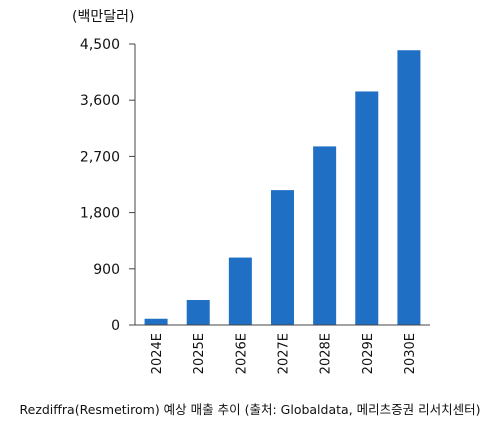 This screenshot has height=425, width=500. Describe the element at coordinates (367, 208) in the screenshot. I see `bar-2029E` at that location.